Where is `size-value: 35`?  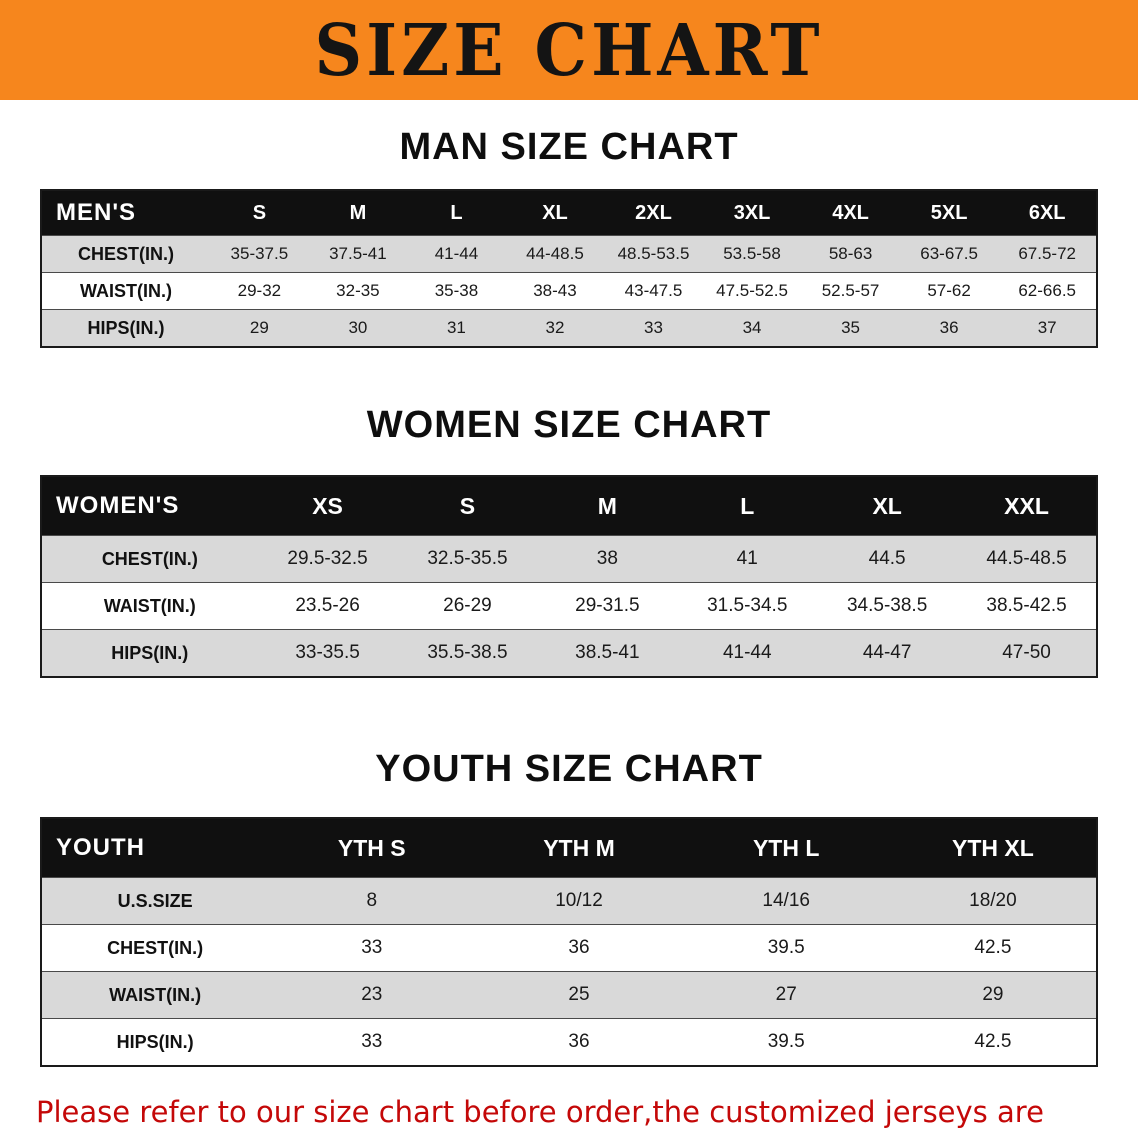
size-value: 35 is located at coordinates (850, 328).